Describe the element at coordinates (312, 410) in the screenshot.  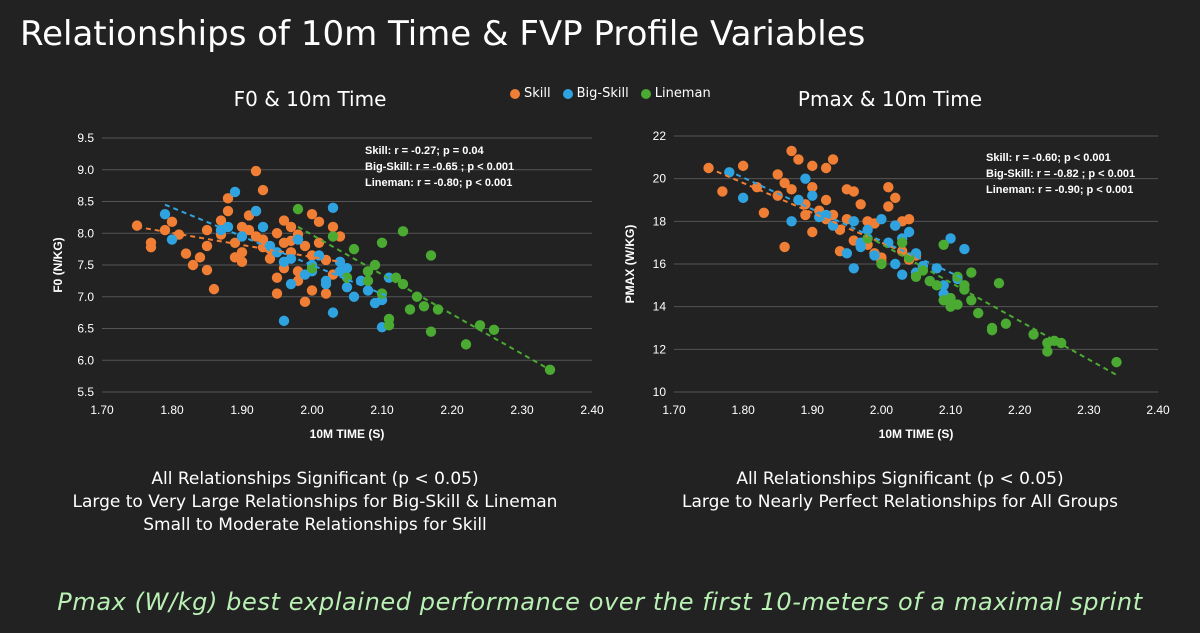
I see `x-tick-label: 2.00` at that location.